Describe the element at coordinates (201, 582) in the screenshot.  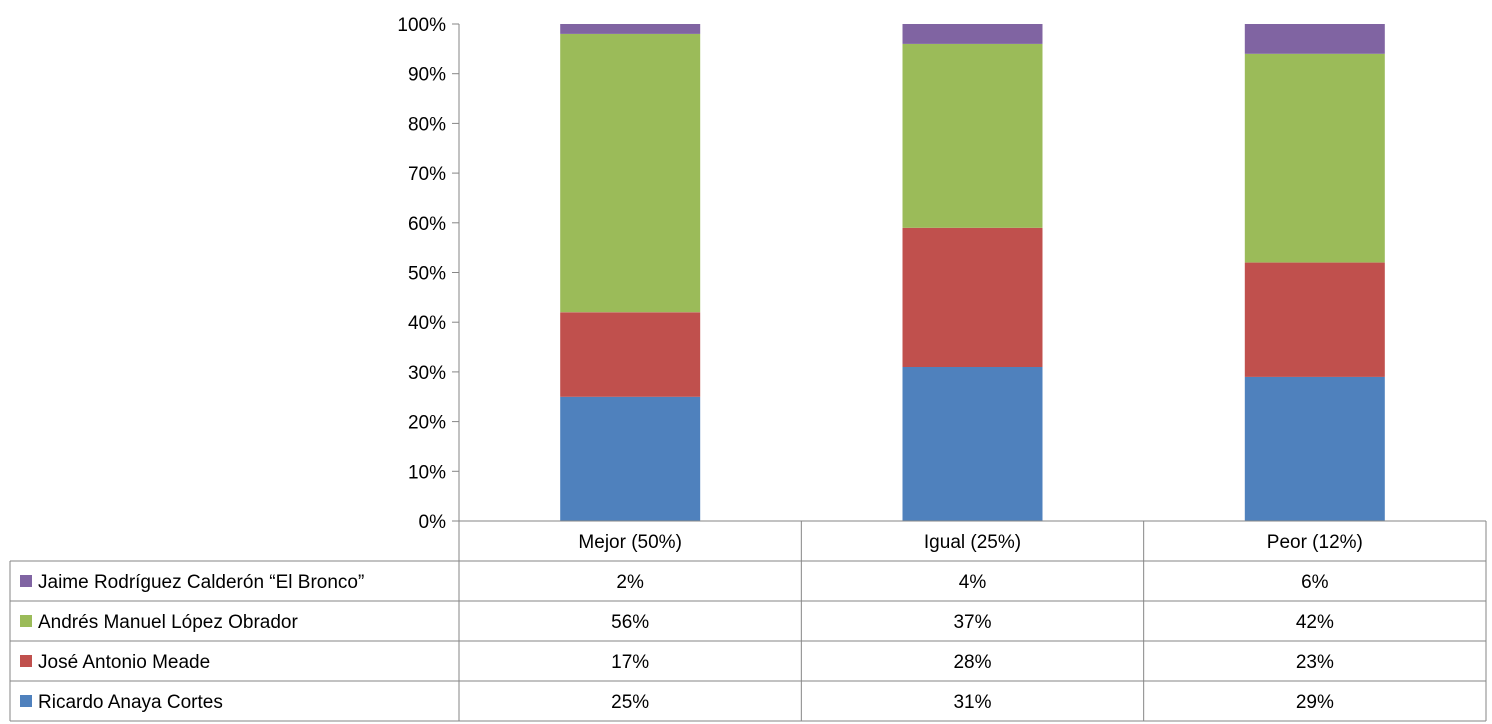
I see `legend-label: Jaime Rodríguez Calderón “El Bronco”` at that location.